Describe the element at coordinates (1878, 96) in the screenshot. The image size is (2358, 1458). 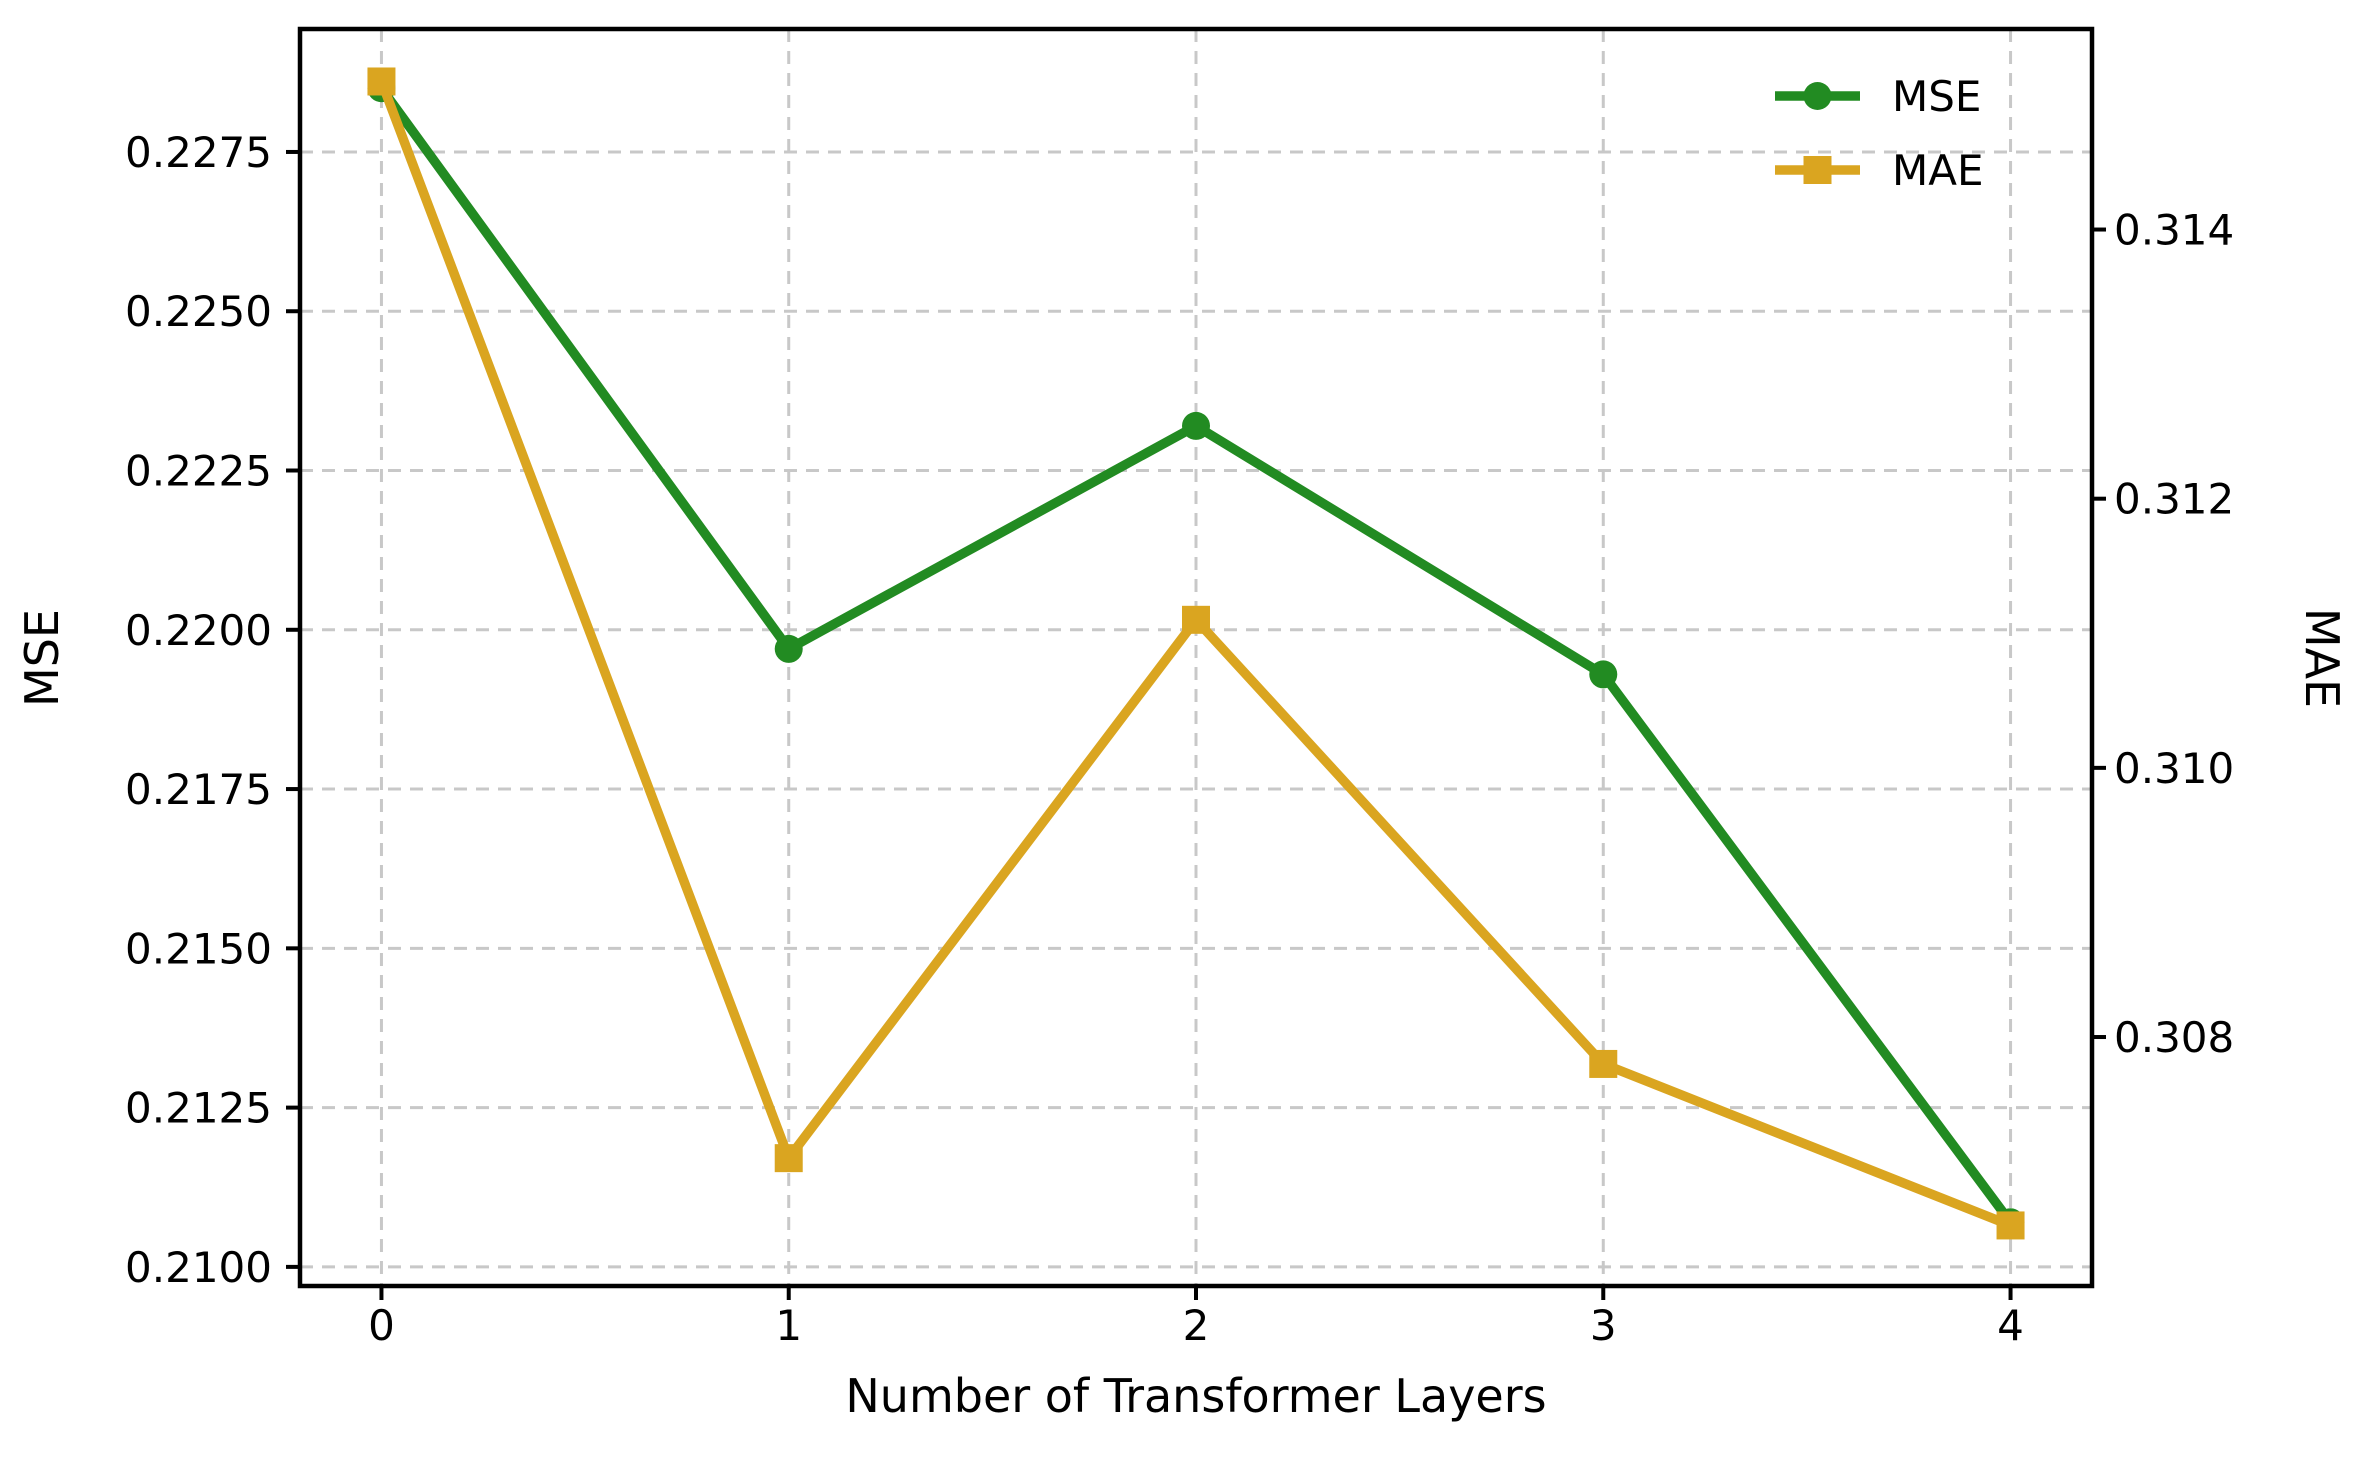
I see `legend-item-mse: MSE` at that location.